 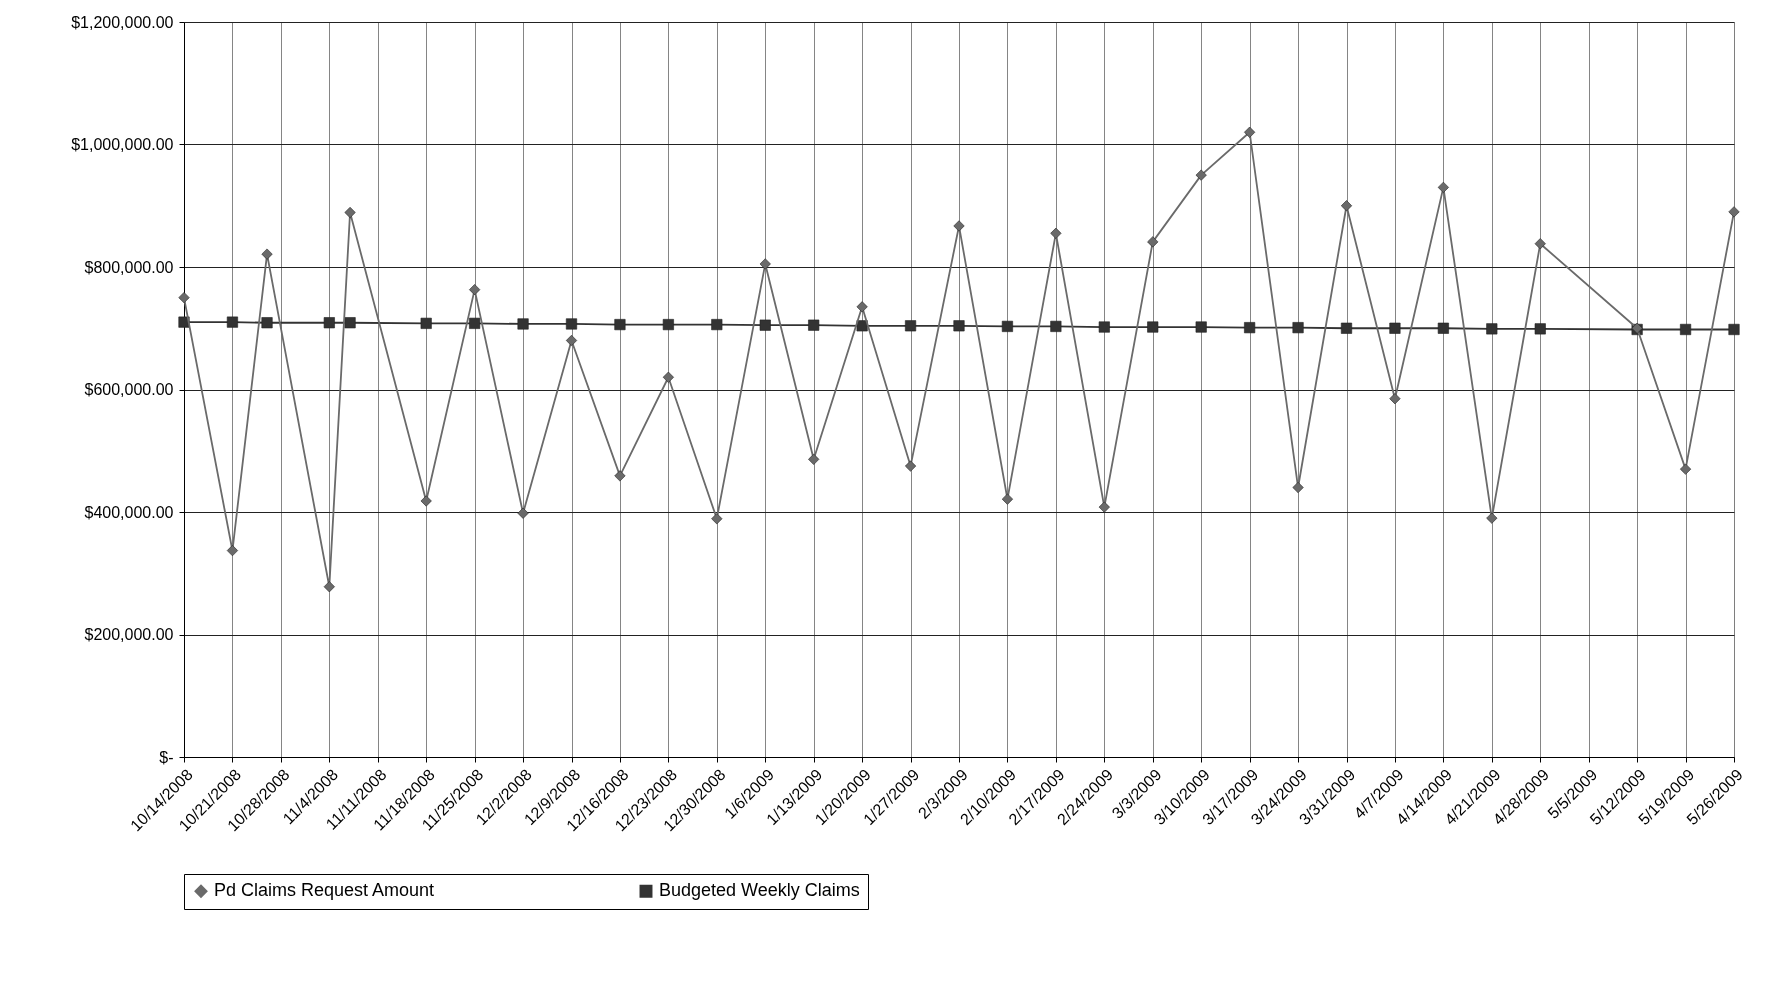 What do you see at coordinates (759, 890) in the screenshot?
I see `legend-label: Budgeted Weekly Claims` at bounding box center [759, 890].